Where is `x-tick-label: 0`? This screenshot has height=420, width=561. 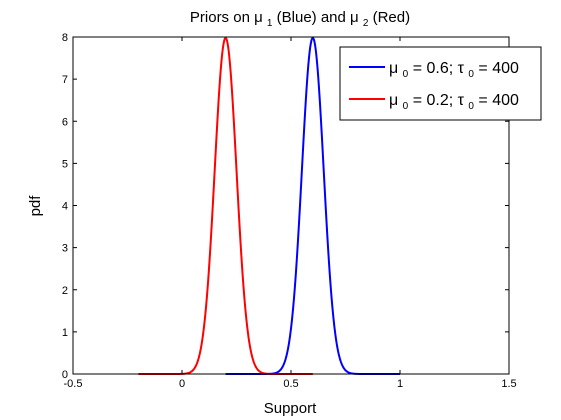 x-tick-label: 0 is located at coordinates (182, 384).